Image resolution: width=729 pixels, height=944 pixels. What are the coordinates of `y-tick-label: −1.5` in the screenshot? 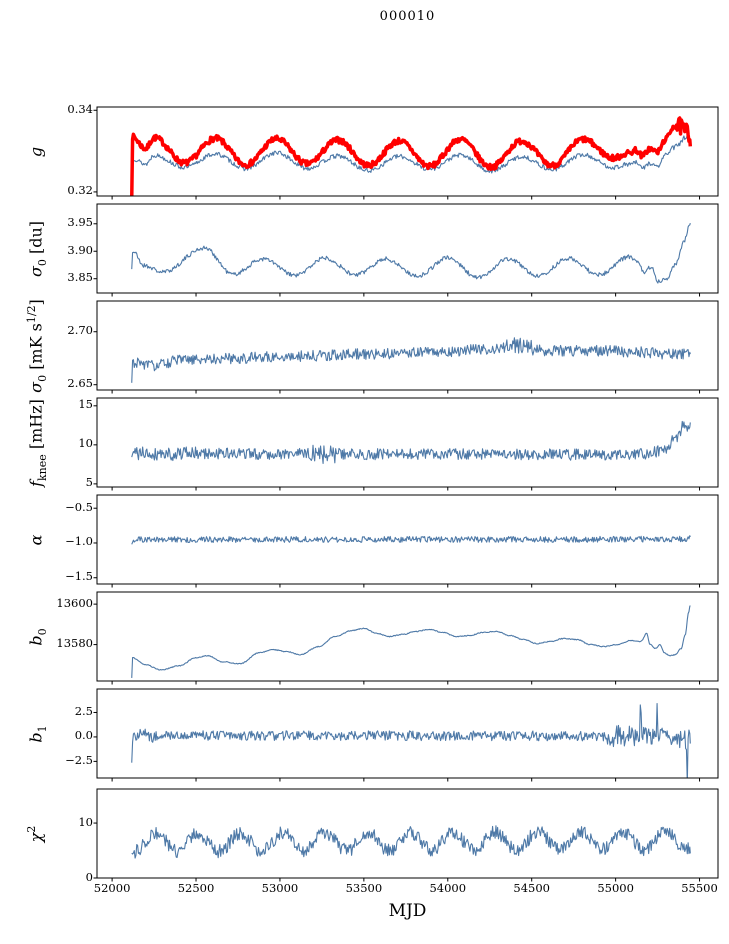 It's located at (79, 576).